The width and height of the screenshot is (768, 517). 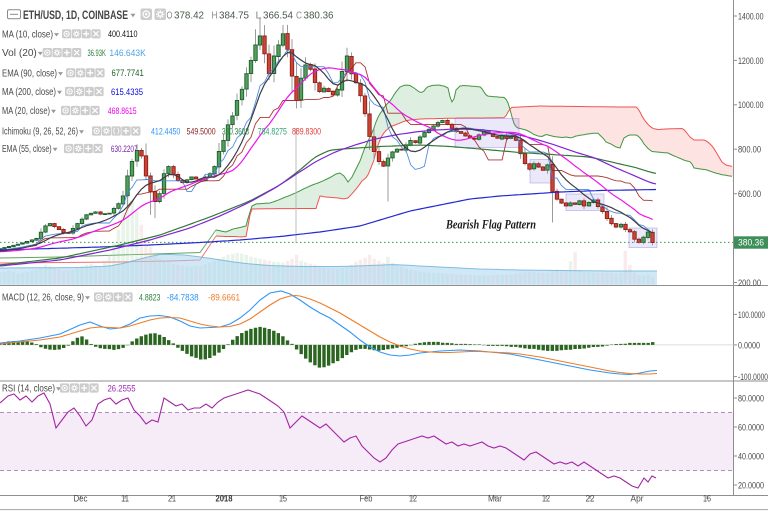 I want to click on svg-text: MA (200, close), so click(x=29, y=92).